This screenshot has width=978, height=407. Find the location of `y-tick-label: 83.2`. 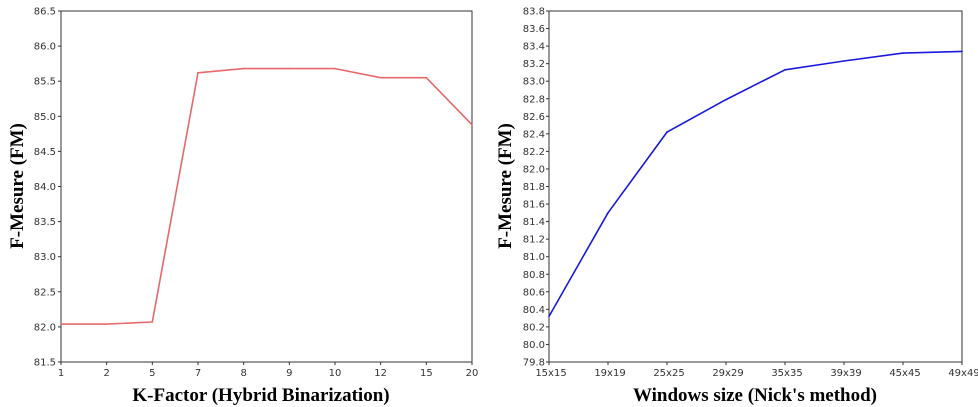

y-tick-label: 83.2 is located at coordinates (534, 64).